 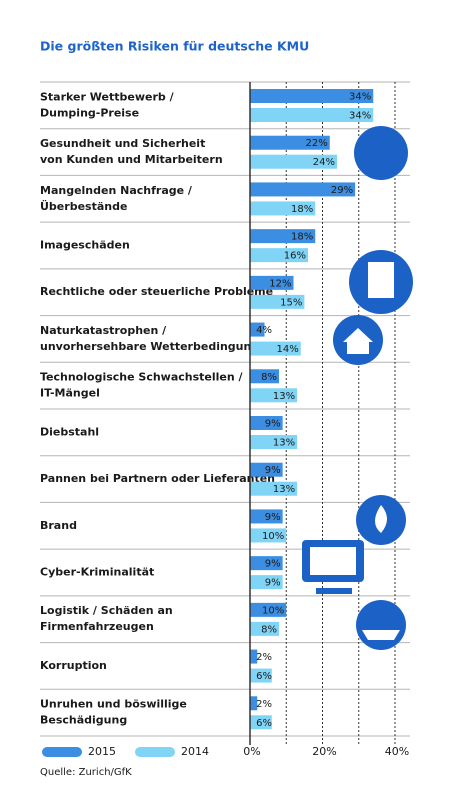 I want to click on category-label: Firmenfahrzeugen, so click(x=97, y=626).